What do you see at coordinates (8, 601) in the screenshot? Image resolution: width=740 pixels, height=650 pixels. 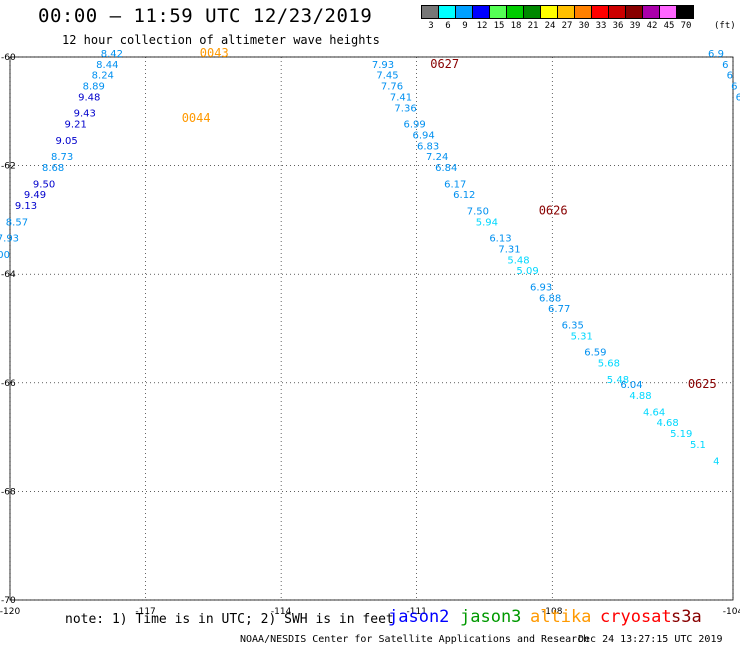 I see `lat-tick-label: -70` at bounding box center [8, 601].